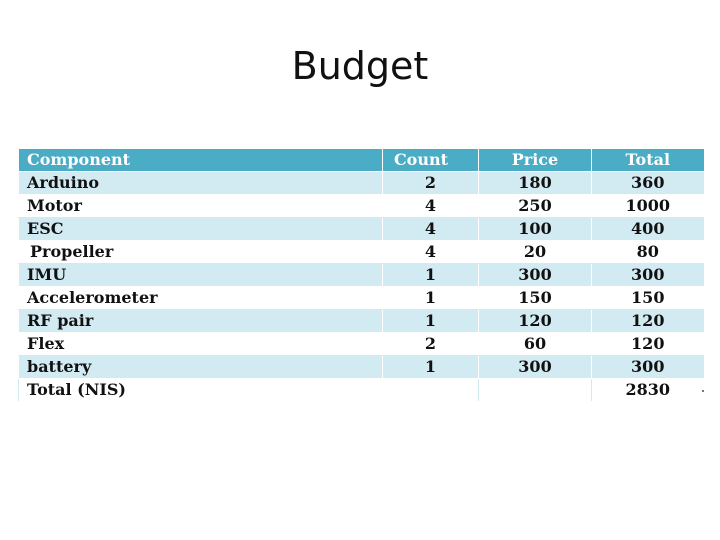  I want to click on header-total: Total, so click(647, 160).